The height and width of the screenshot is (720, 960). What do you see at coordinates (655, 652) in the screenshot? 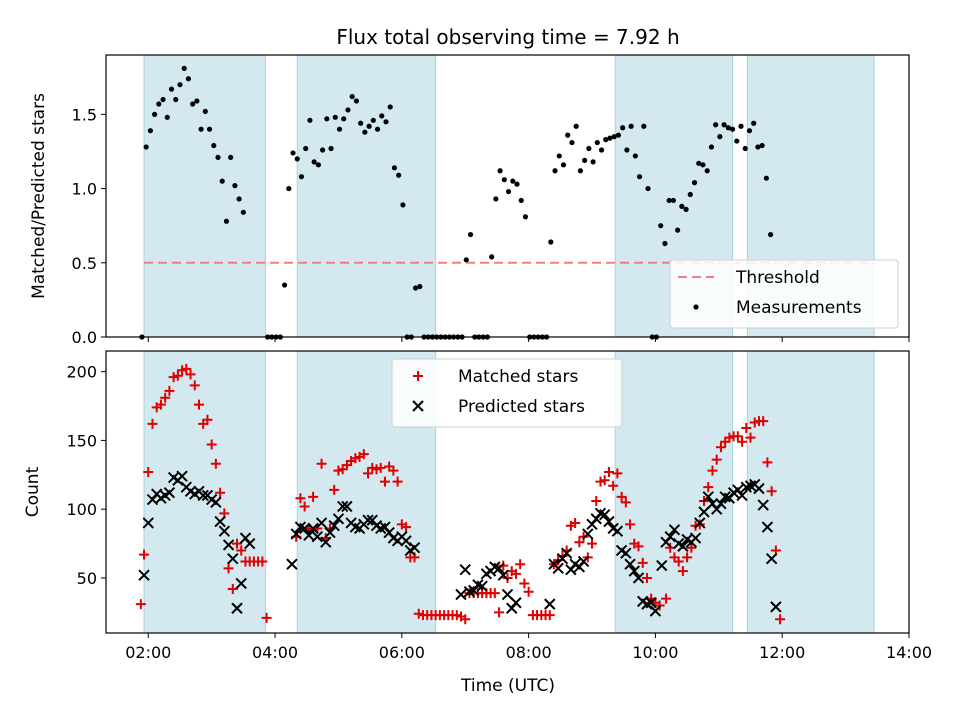
I see `x-tick-label: 10:00` at bounding box center [655, 652].